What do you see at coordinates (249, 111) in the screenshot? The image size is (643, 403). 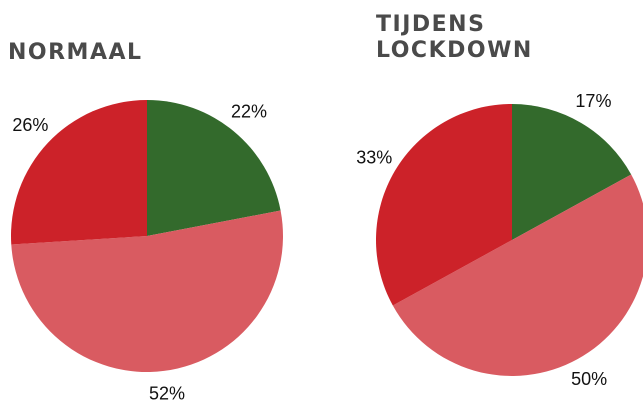 I see `data-label: 22%` at bounding box center [249, 111].